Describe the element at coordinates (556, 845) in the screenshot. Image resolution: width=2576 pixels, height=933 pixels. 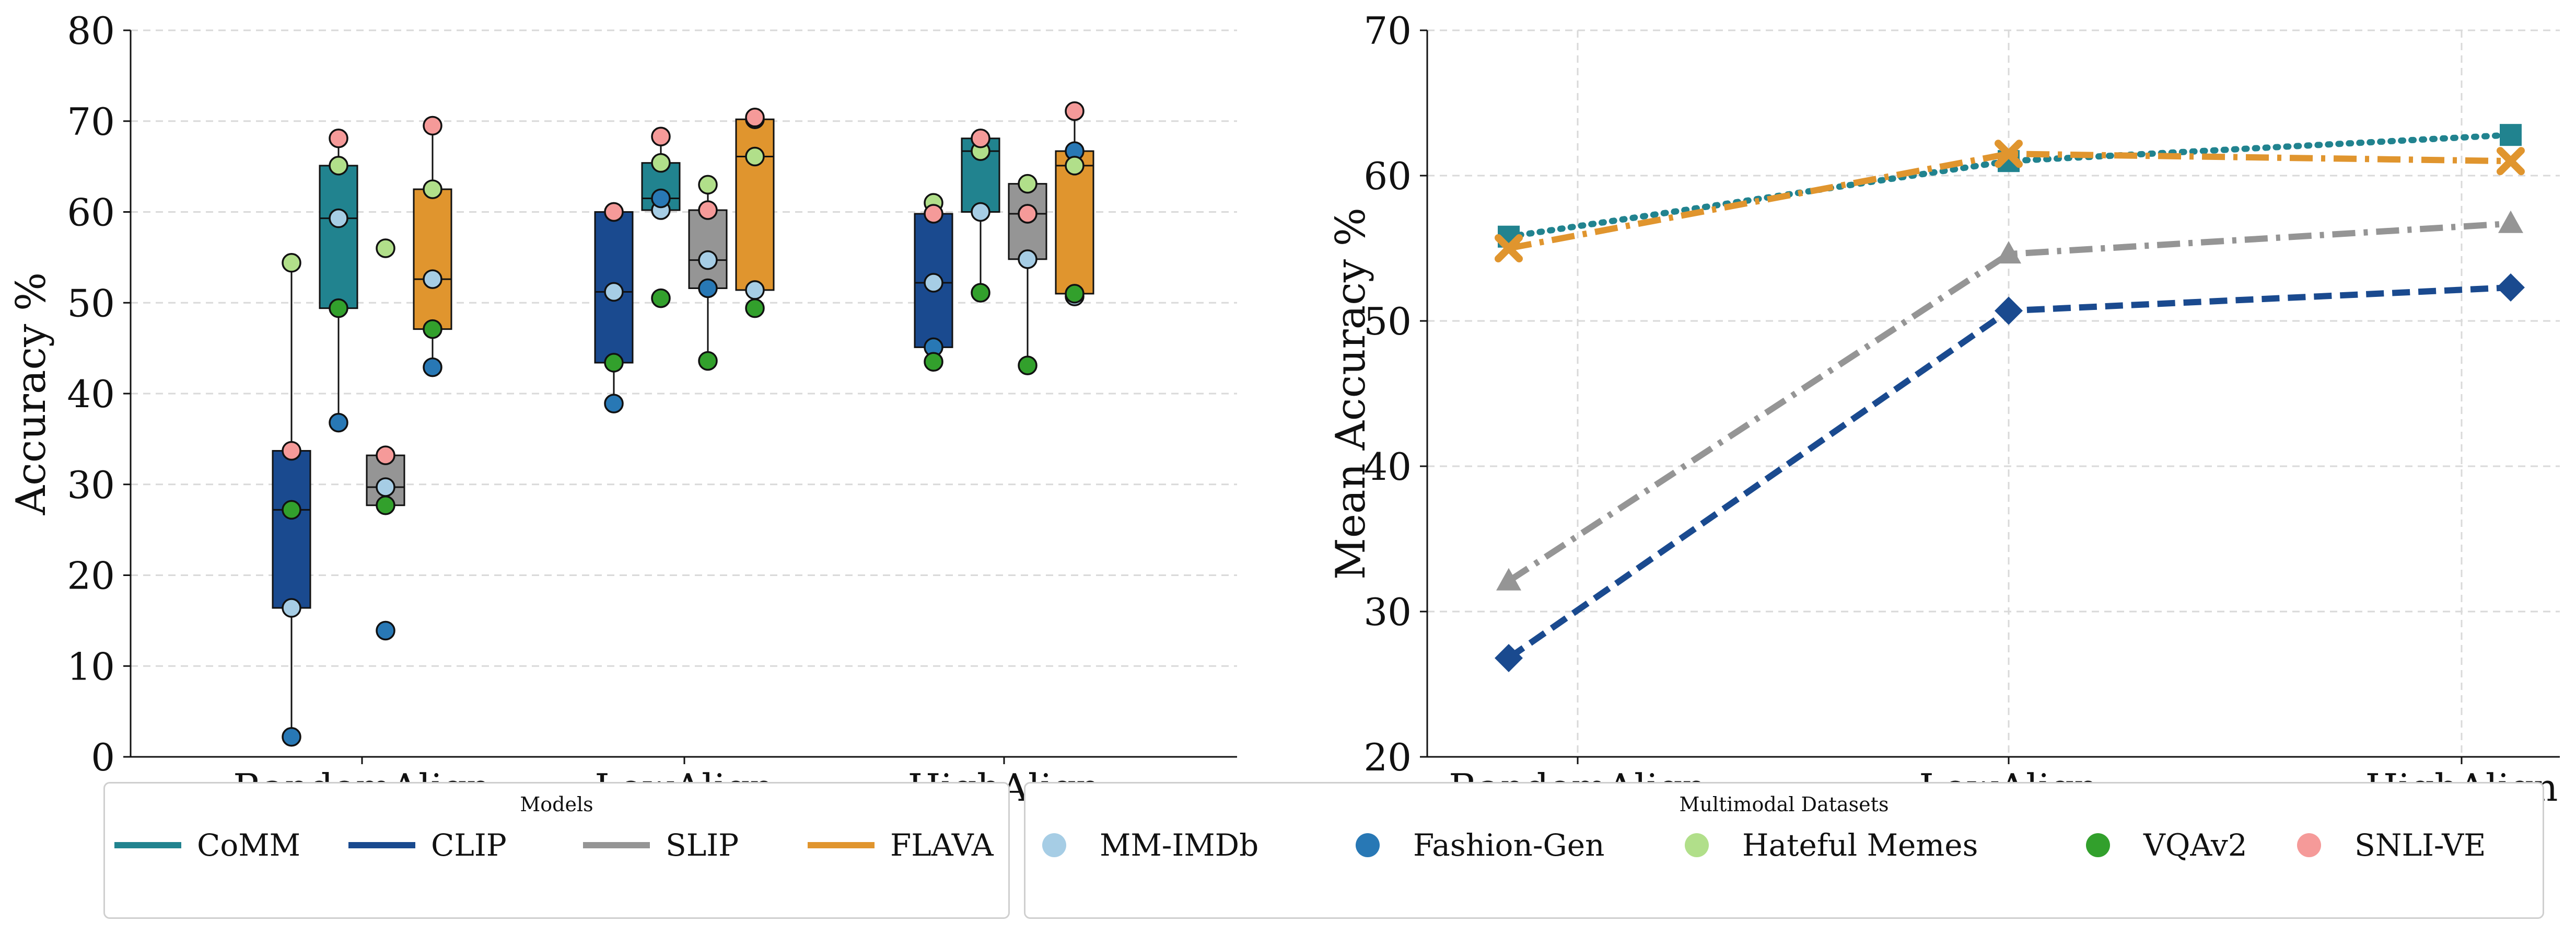
I see `models-legend-row: CoMM CLIP SLIP FLAVA` at that location.